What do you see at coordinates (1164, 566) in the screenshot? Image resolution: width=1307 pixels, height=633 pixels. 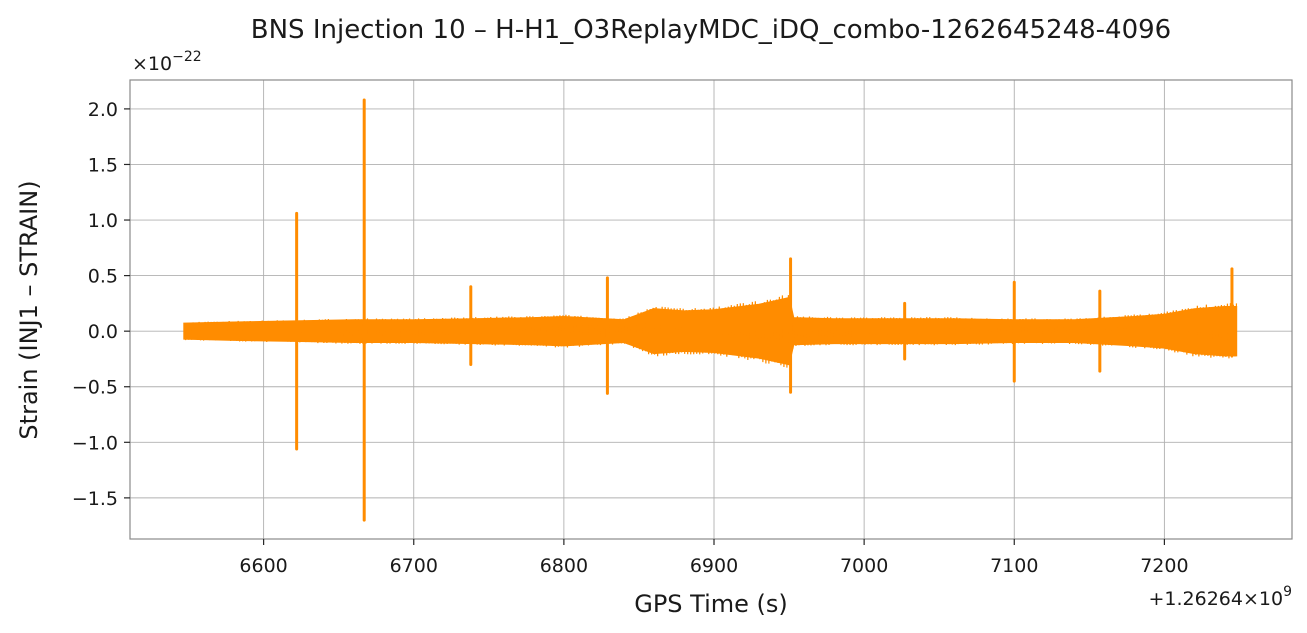 I see `x-tick-label: 7200` at bounding box center [1164, 566].